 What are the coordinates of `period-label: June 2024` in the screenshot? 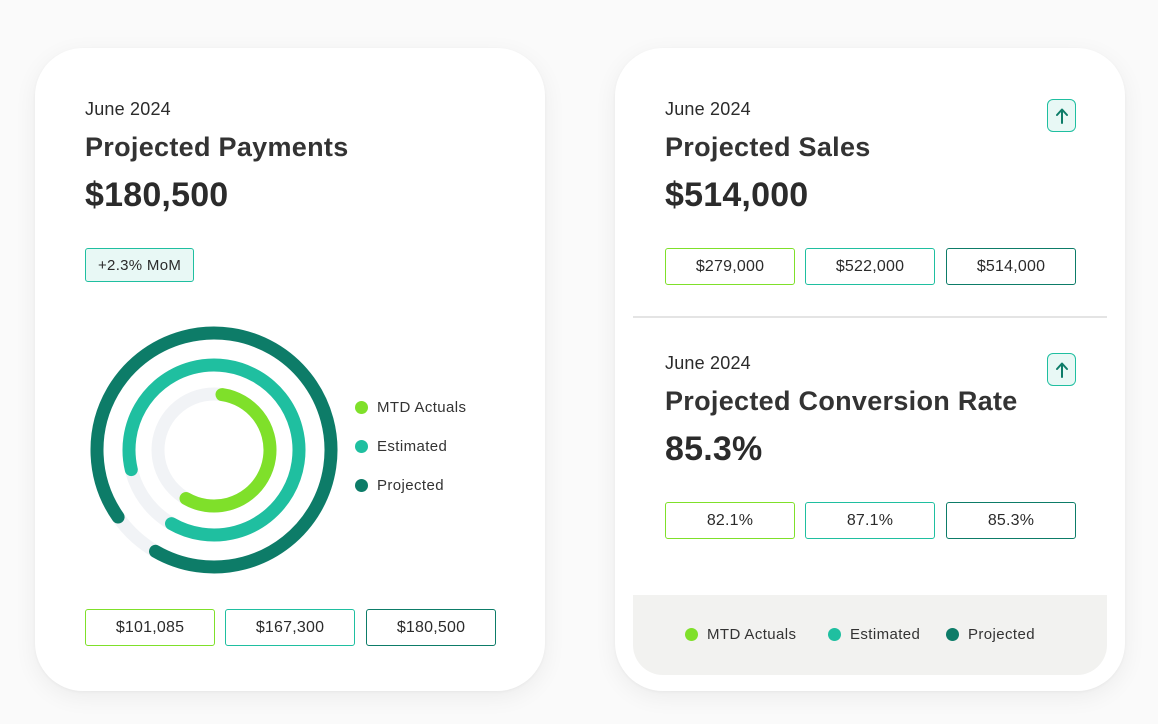 It's located at (128, 109).